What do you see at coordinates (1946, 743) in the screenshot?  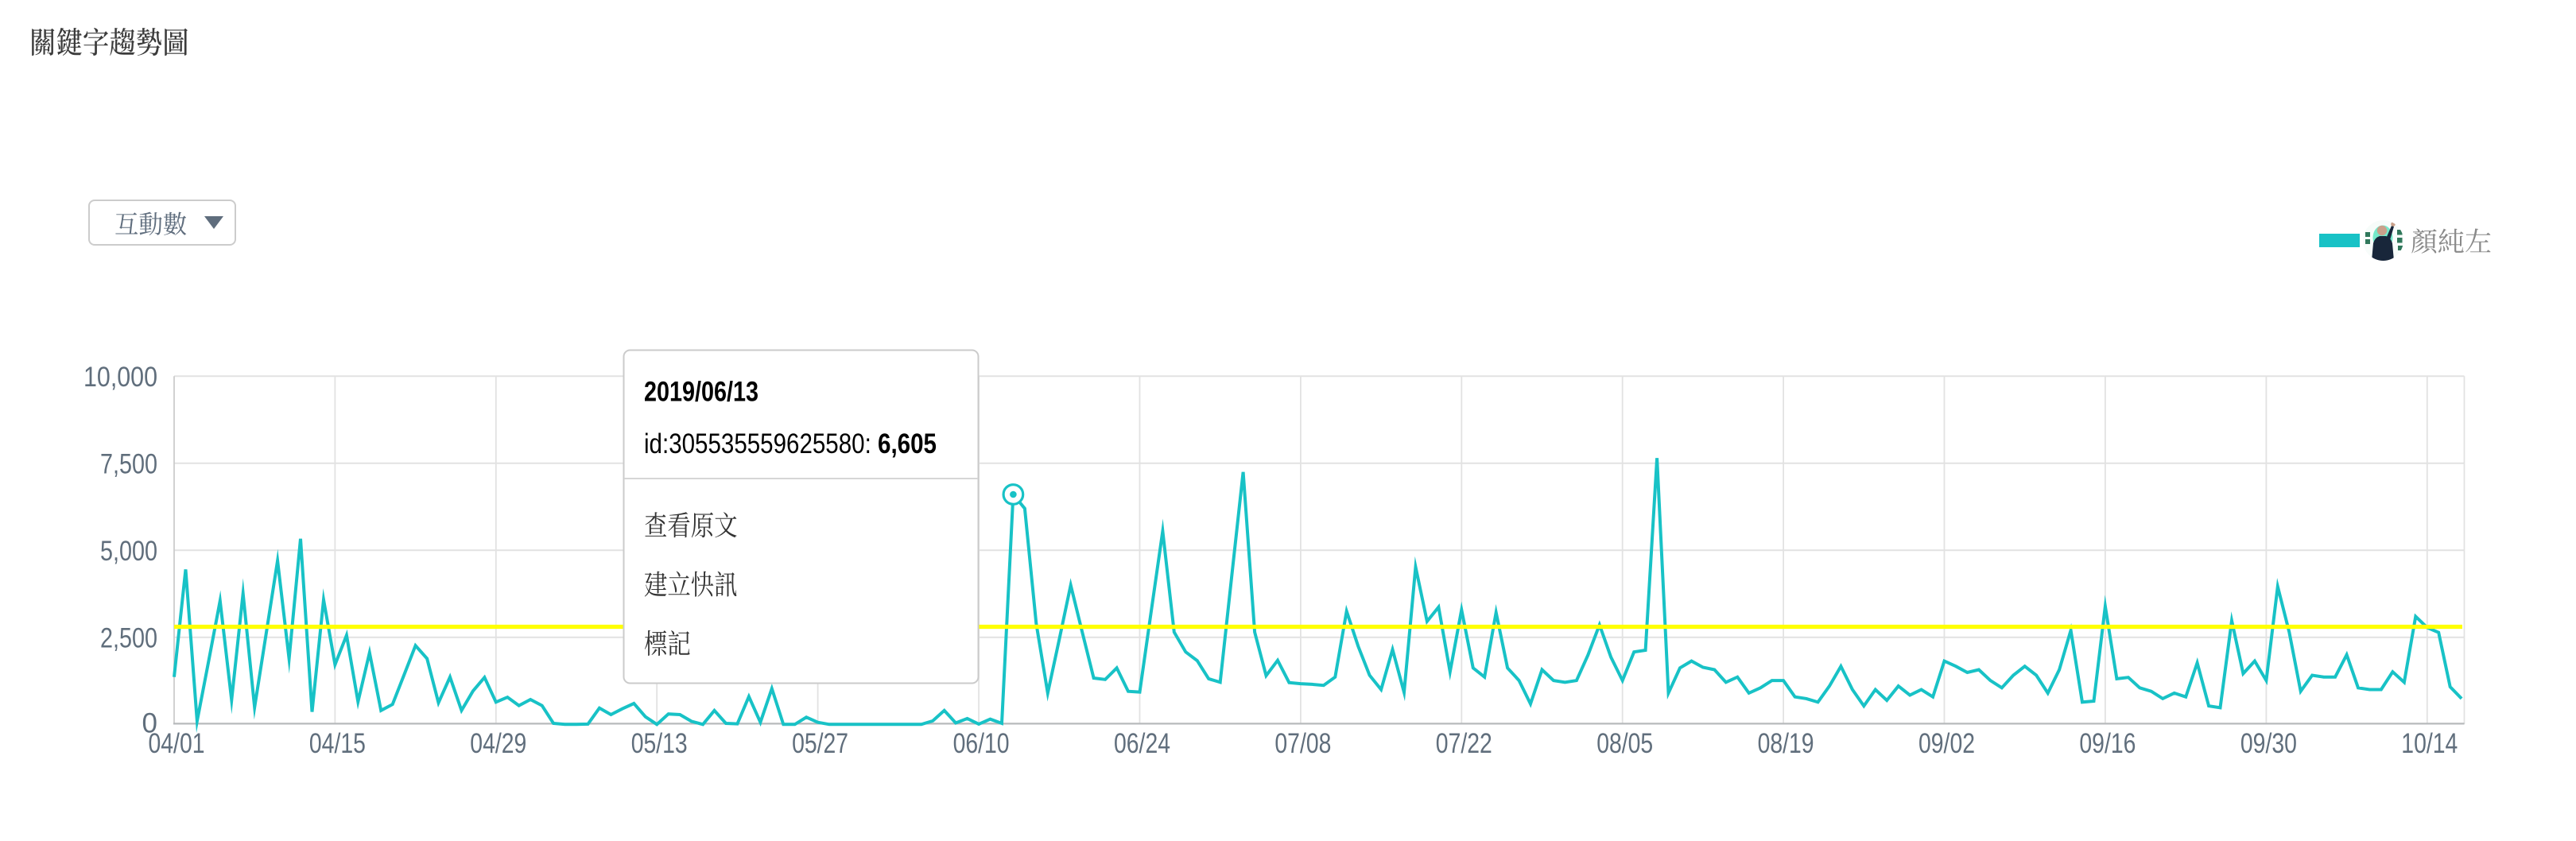 I see `svg-text: 09/02` at bounding box center [1946, 743].